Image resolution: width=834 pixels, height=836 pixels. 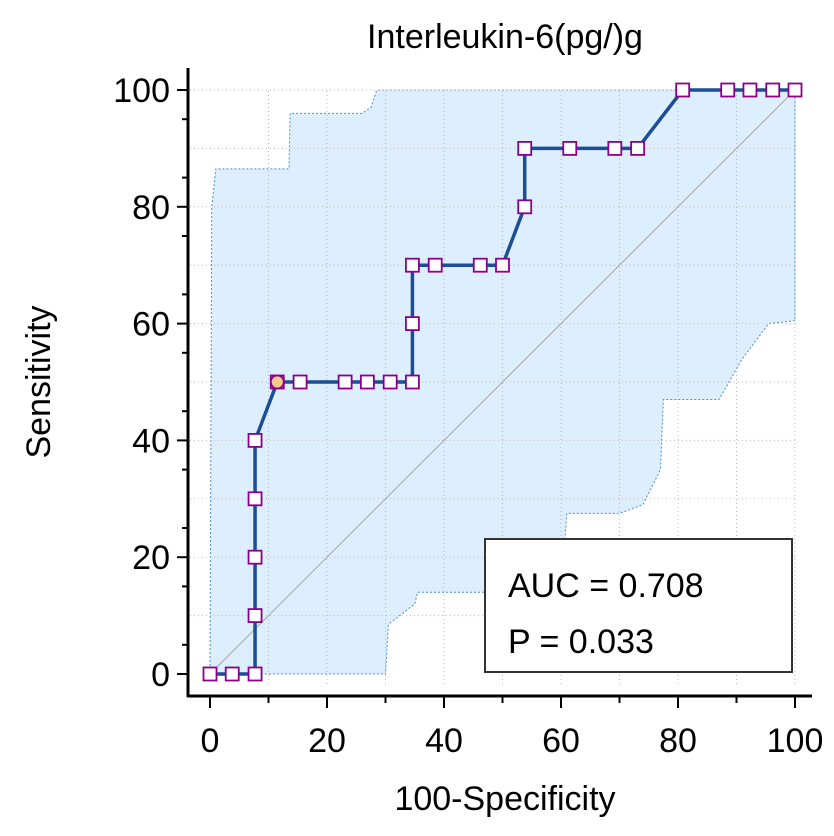 I want to click on auc-value: AUC = 0.708, so click(x=606, y=586).